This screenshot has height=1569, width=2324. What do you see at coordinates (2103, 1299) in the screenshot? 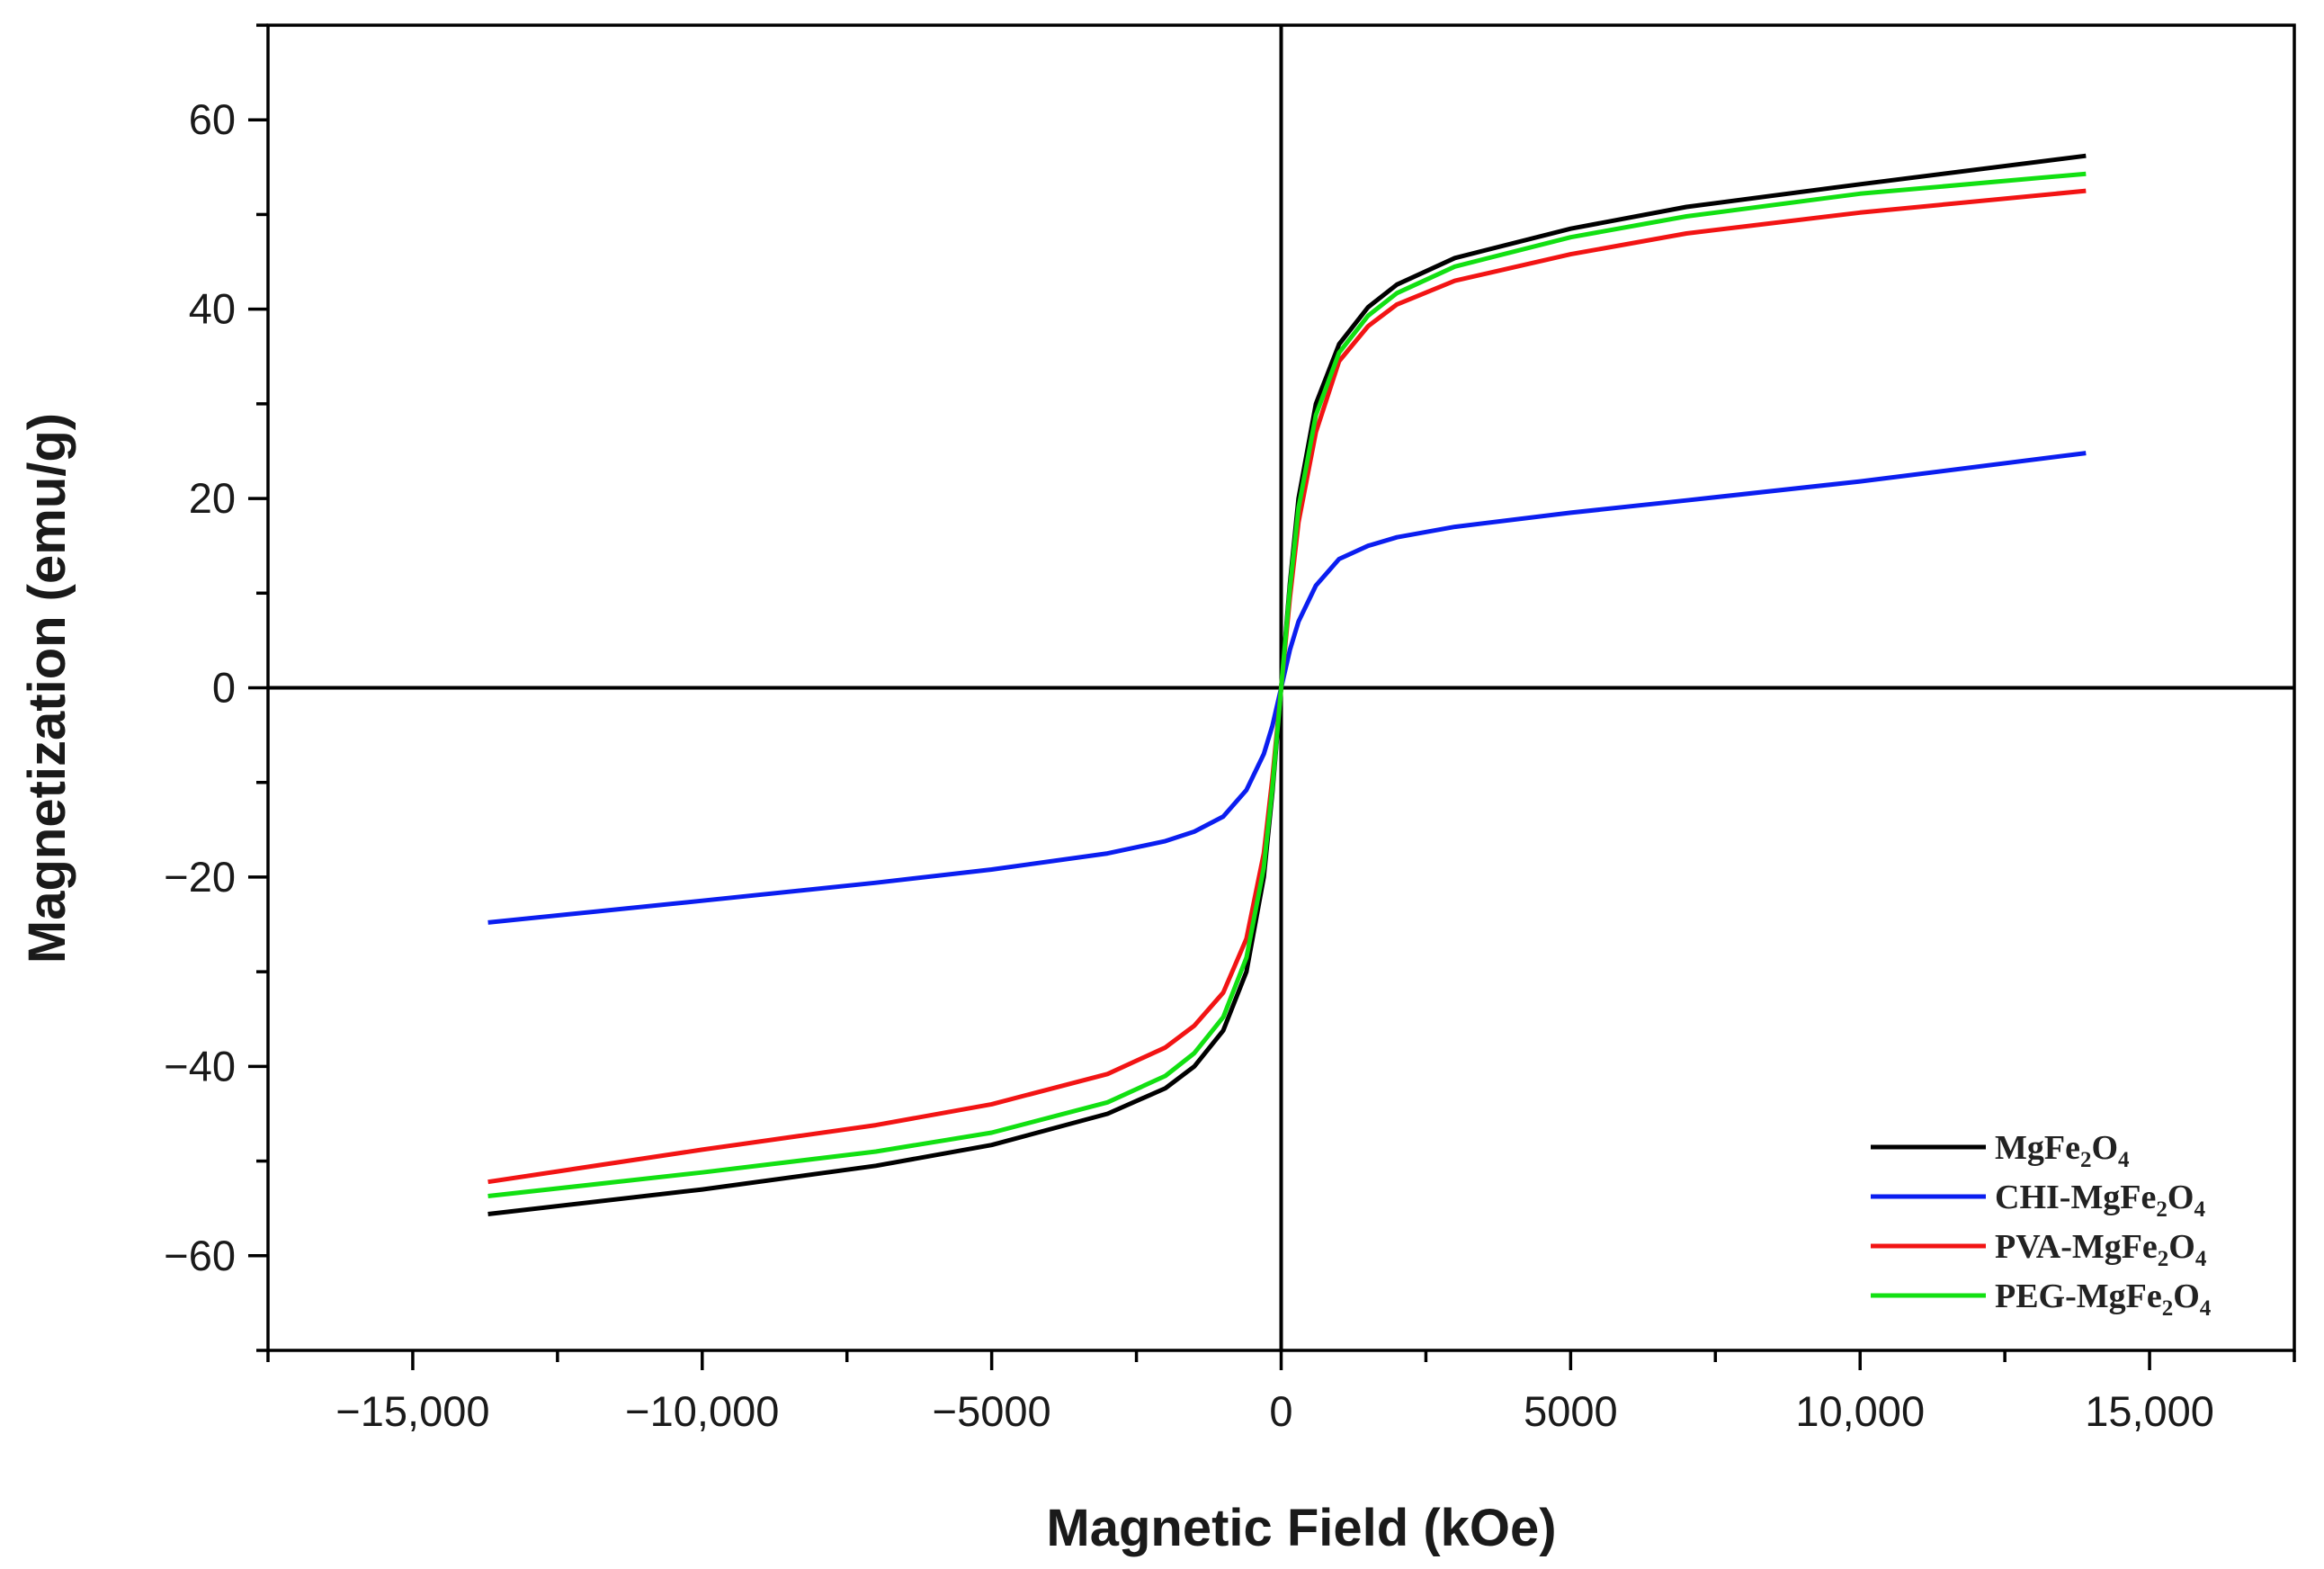
I see `legend-label-peg-mgfe2o4: PEG-MgFe2O4` at bounding box center [2103, 1299].